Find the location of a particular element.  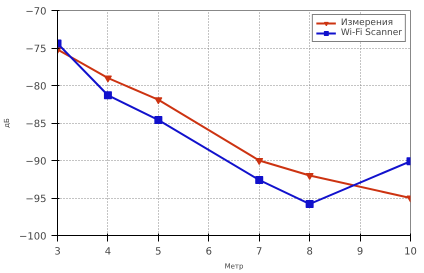

x-tick-label: 6 is located at coordinates (209, 252).